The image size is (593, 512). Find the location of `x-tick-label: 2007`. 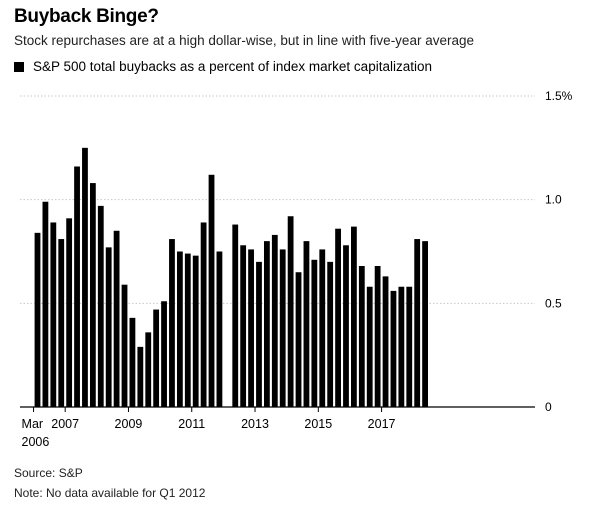

x-tick-label: 2007 is located at coordinates (65, 424).